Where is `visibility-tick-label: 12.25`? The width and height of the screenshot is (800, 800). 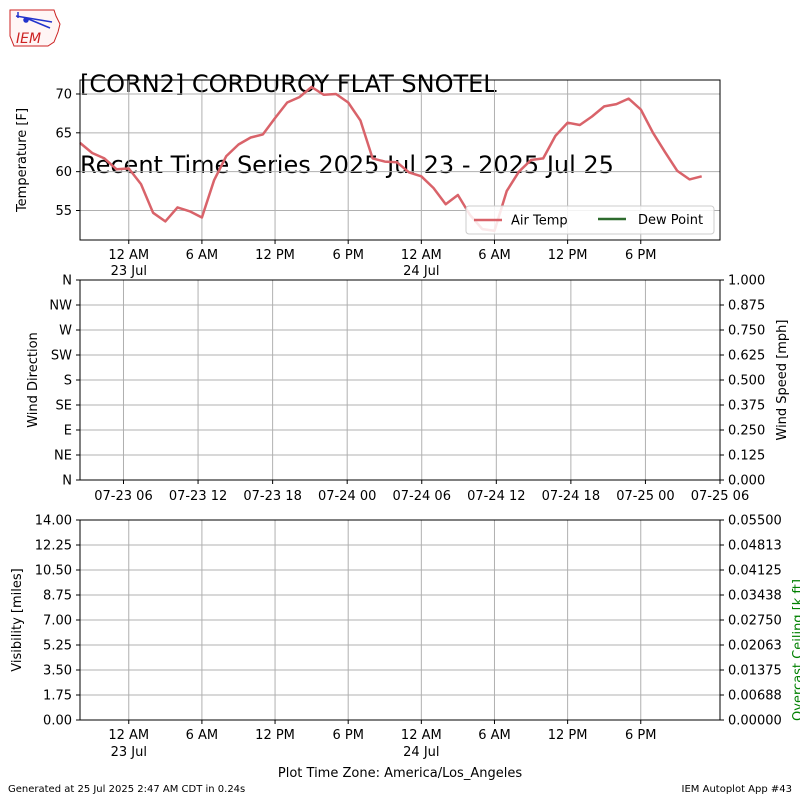
visibility-tick-label: 12.25 is located at coordinates (53, 546).